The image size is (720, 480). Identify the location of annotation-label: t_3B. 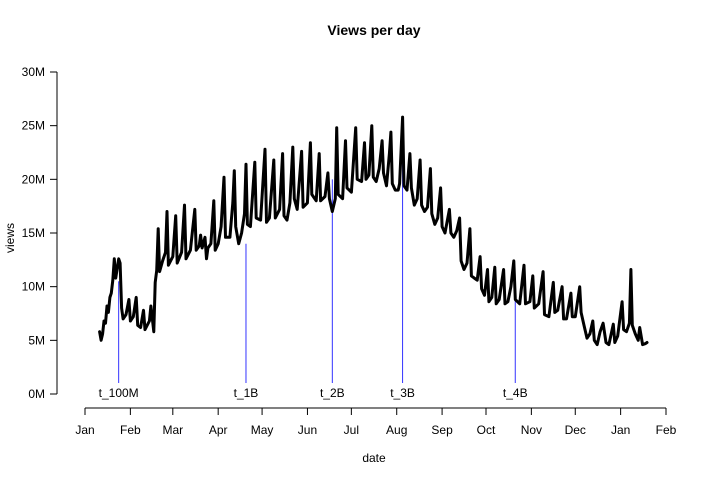
(402, 393).